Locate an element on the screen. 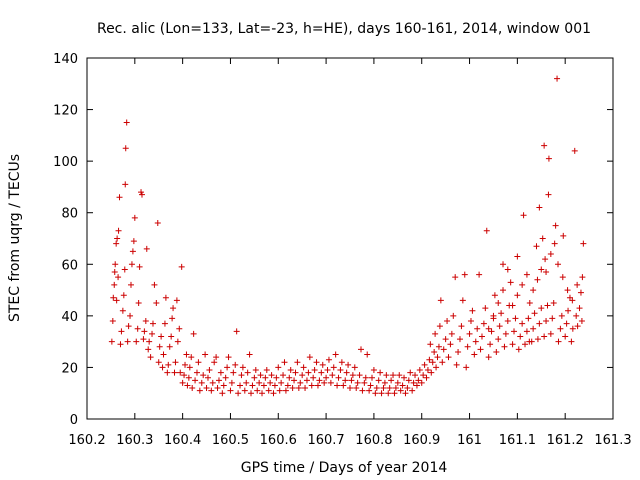  x-tick-label: 160.9 is located at coordinates (421, 440).